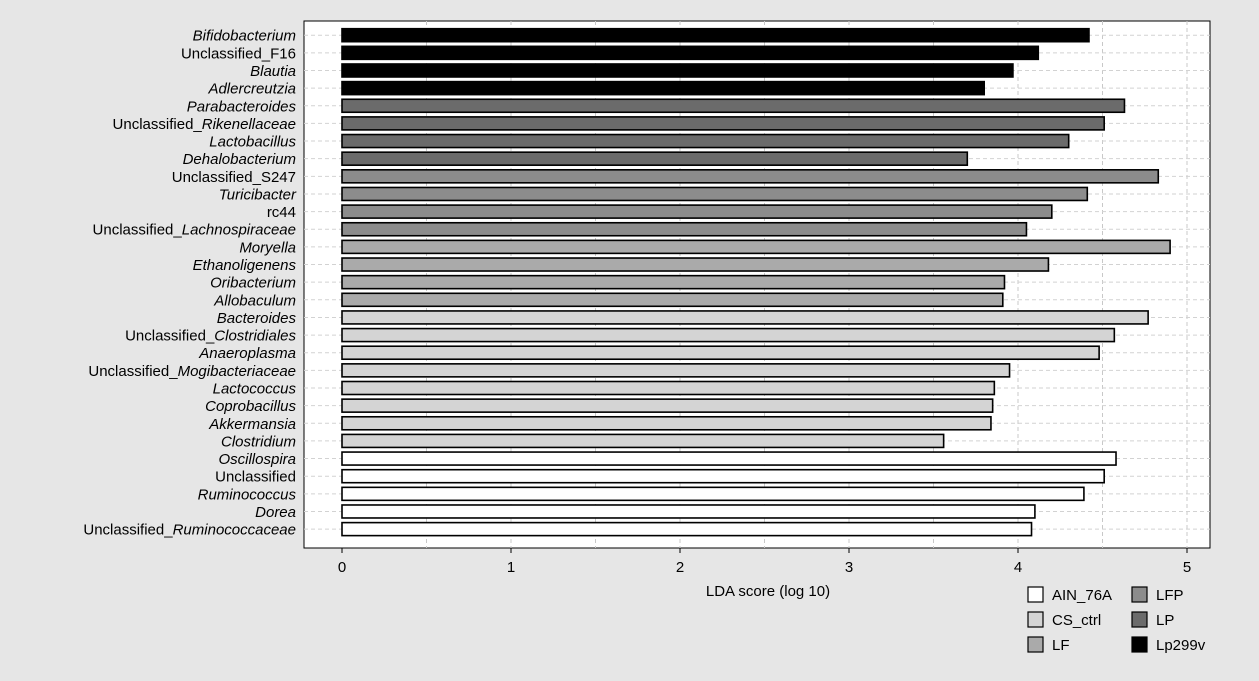  I want to click on category-label: Unclassified_Lachnospiraceae, so click(194, 230).